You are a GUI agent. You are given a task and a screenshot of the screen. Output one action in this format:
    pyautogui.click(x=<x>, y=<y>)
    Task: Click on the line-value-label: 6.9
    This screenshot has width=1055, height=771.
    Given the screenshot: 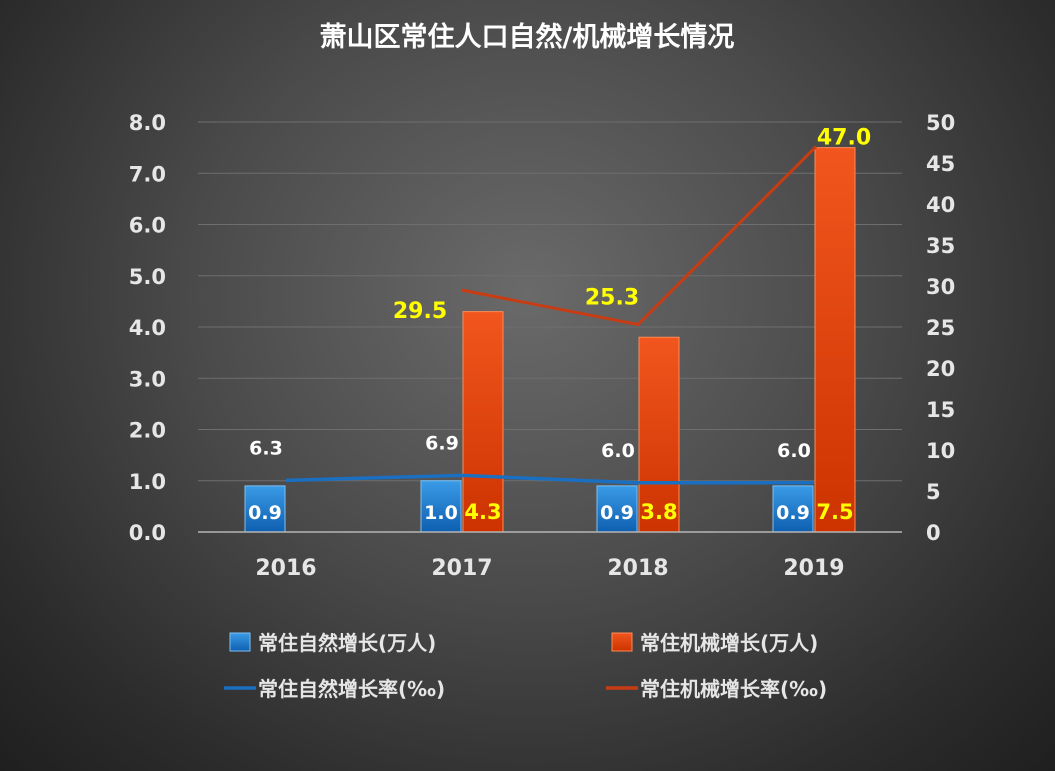 What is the action you would take?
    pyautogui.click(x=442, y=443)
    